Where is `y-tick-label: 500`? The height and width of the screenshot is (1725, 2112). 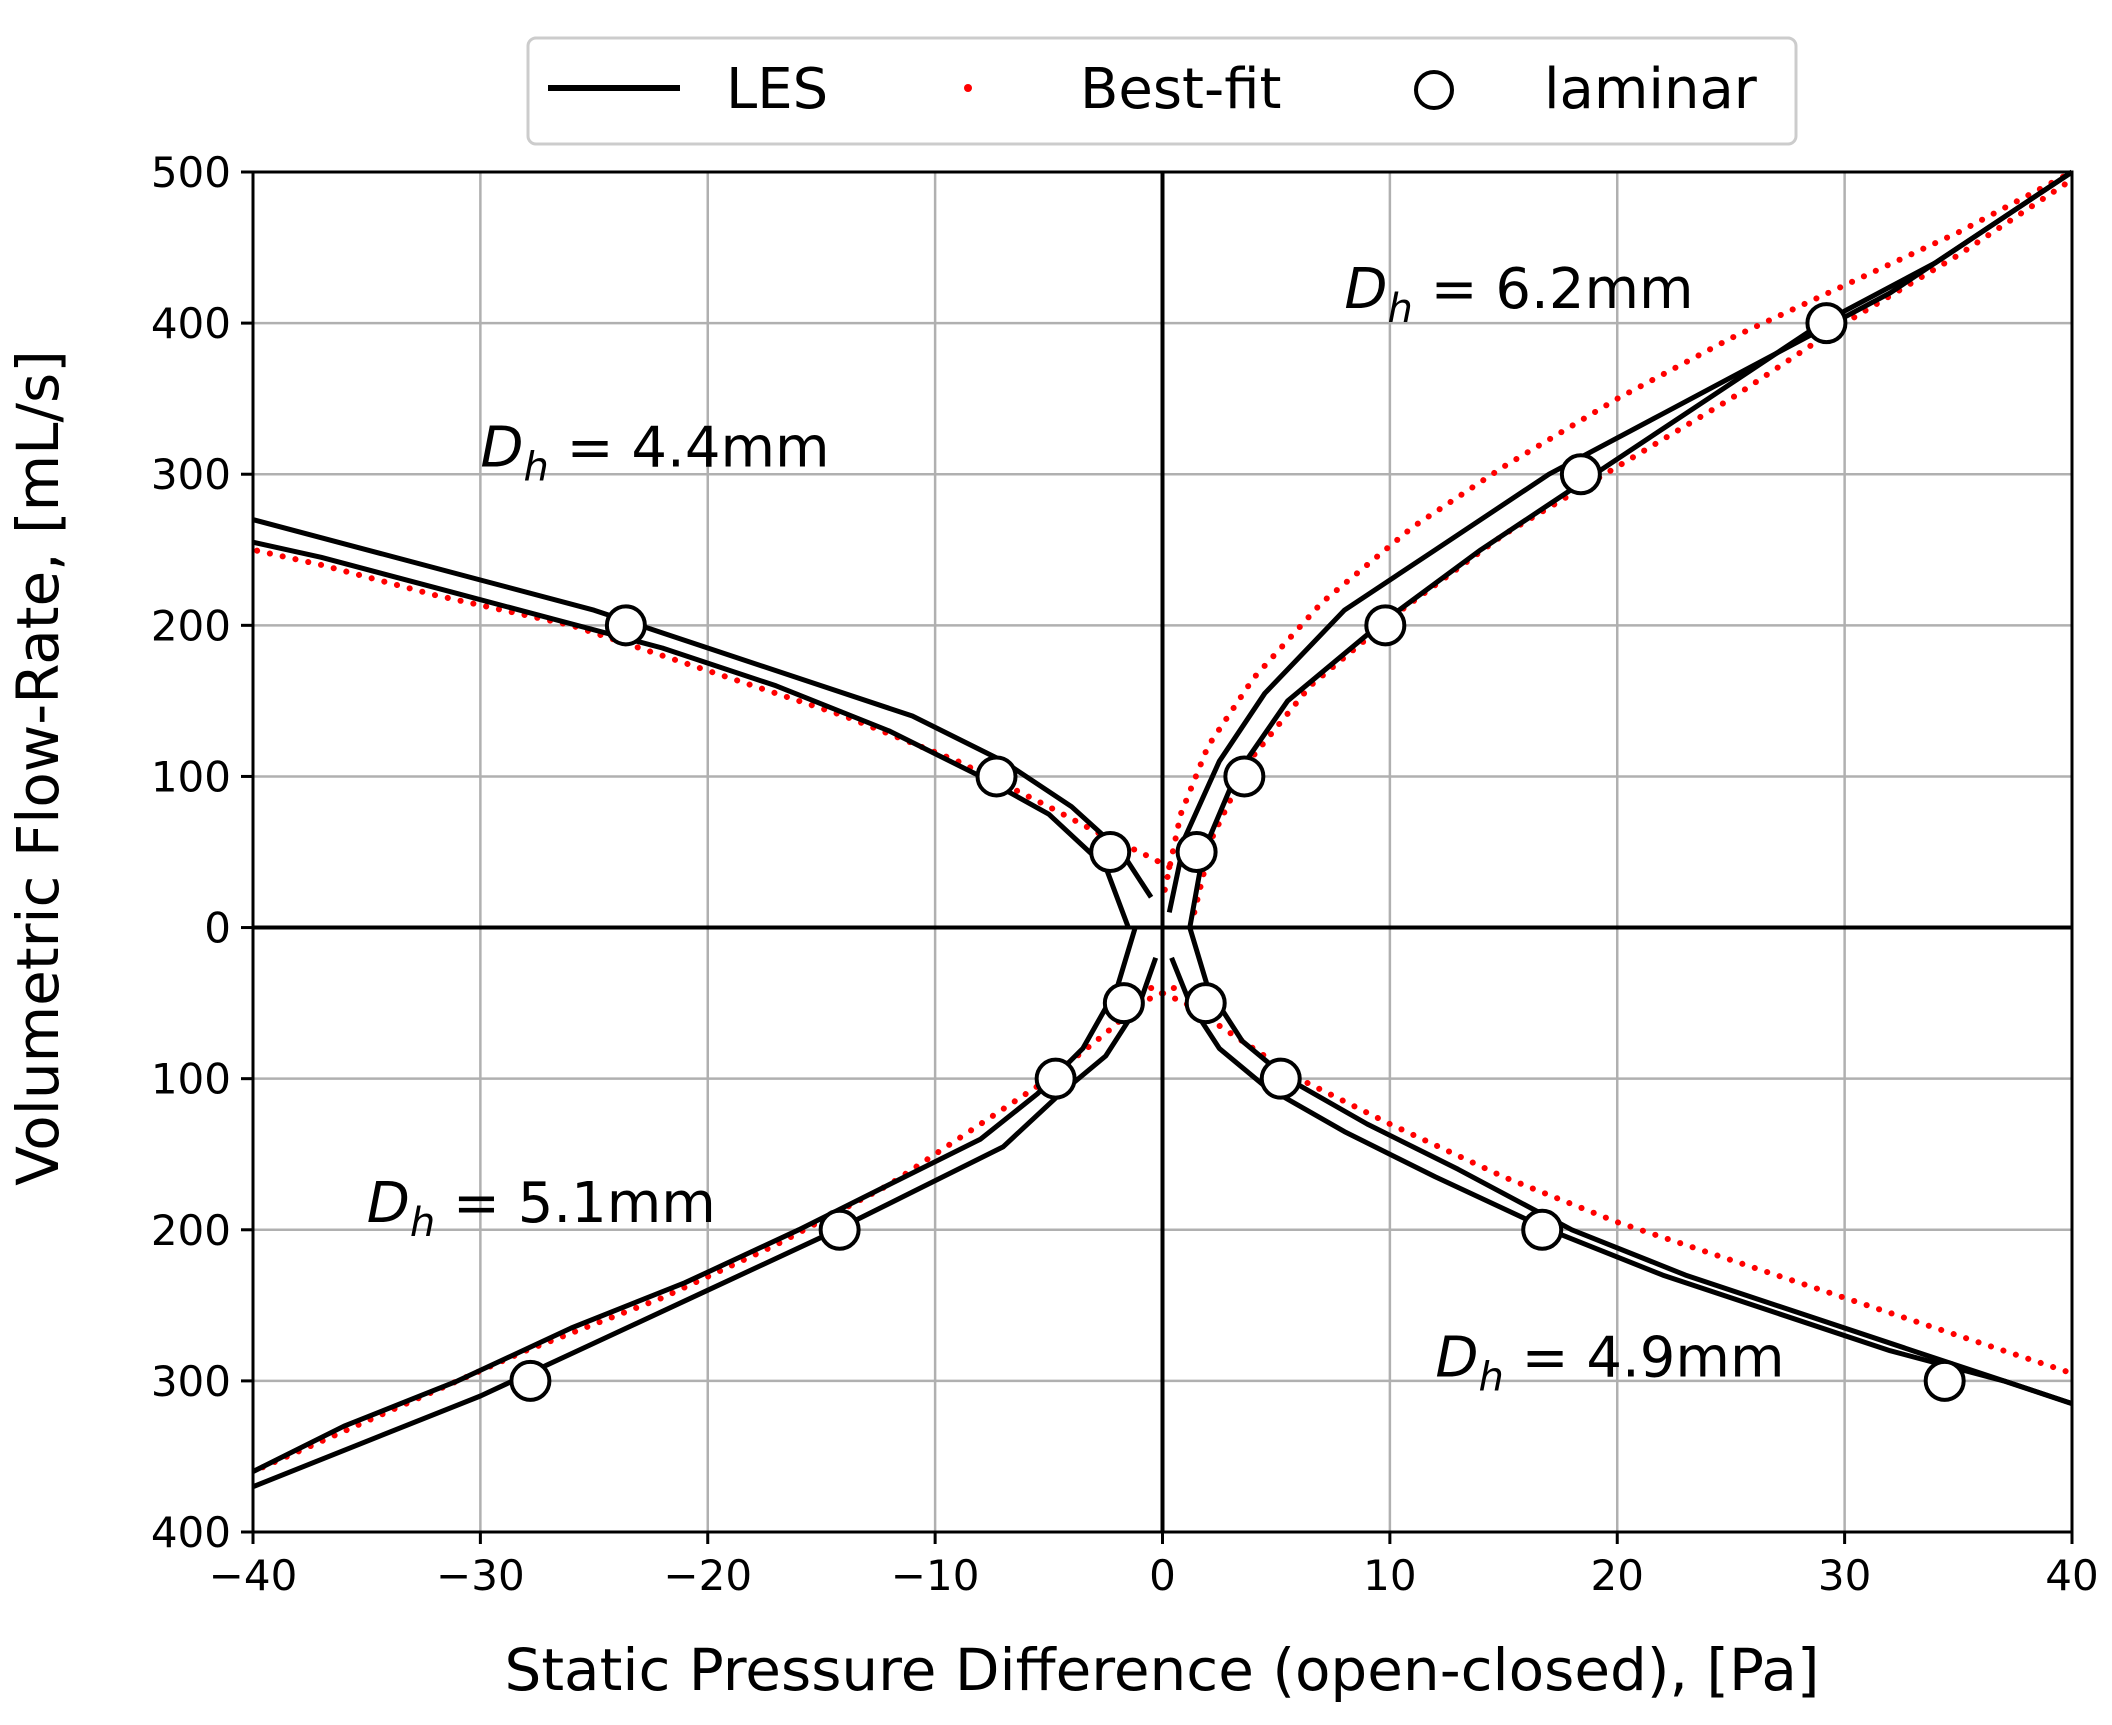
y-tick-label: 500 is located at coordinates (191, 172).